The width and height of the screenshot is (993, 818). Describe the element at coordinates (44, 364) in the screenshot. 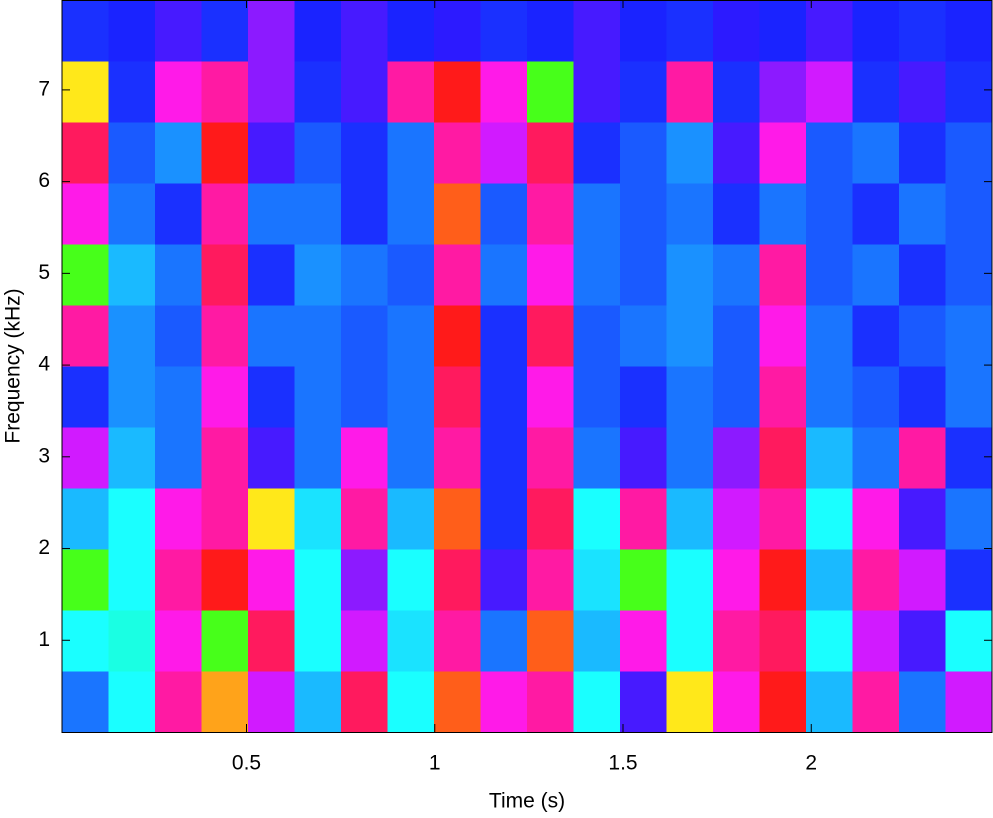

I see `y-tick-label: 4` at that location.